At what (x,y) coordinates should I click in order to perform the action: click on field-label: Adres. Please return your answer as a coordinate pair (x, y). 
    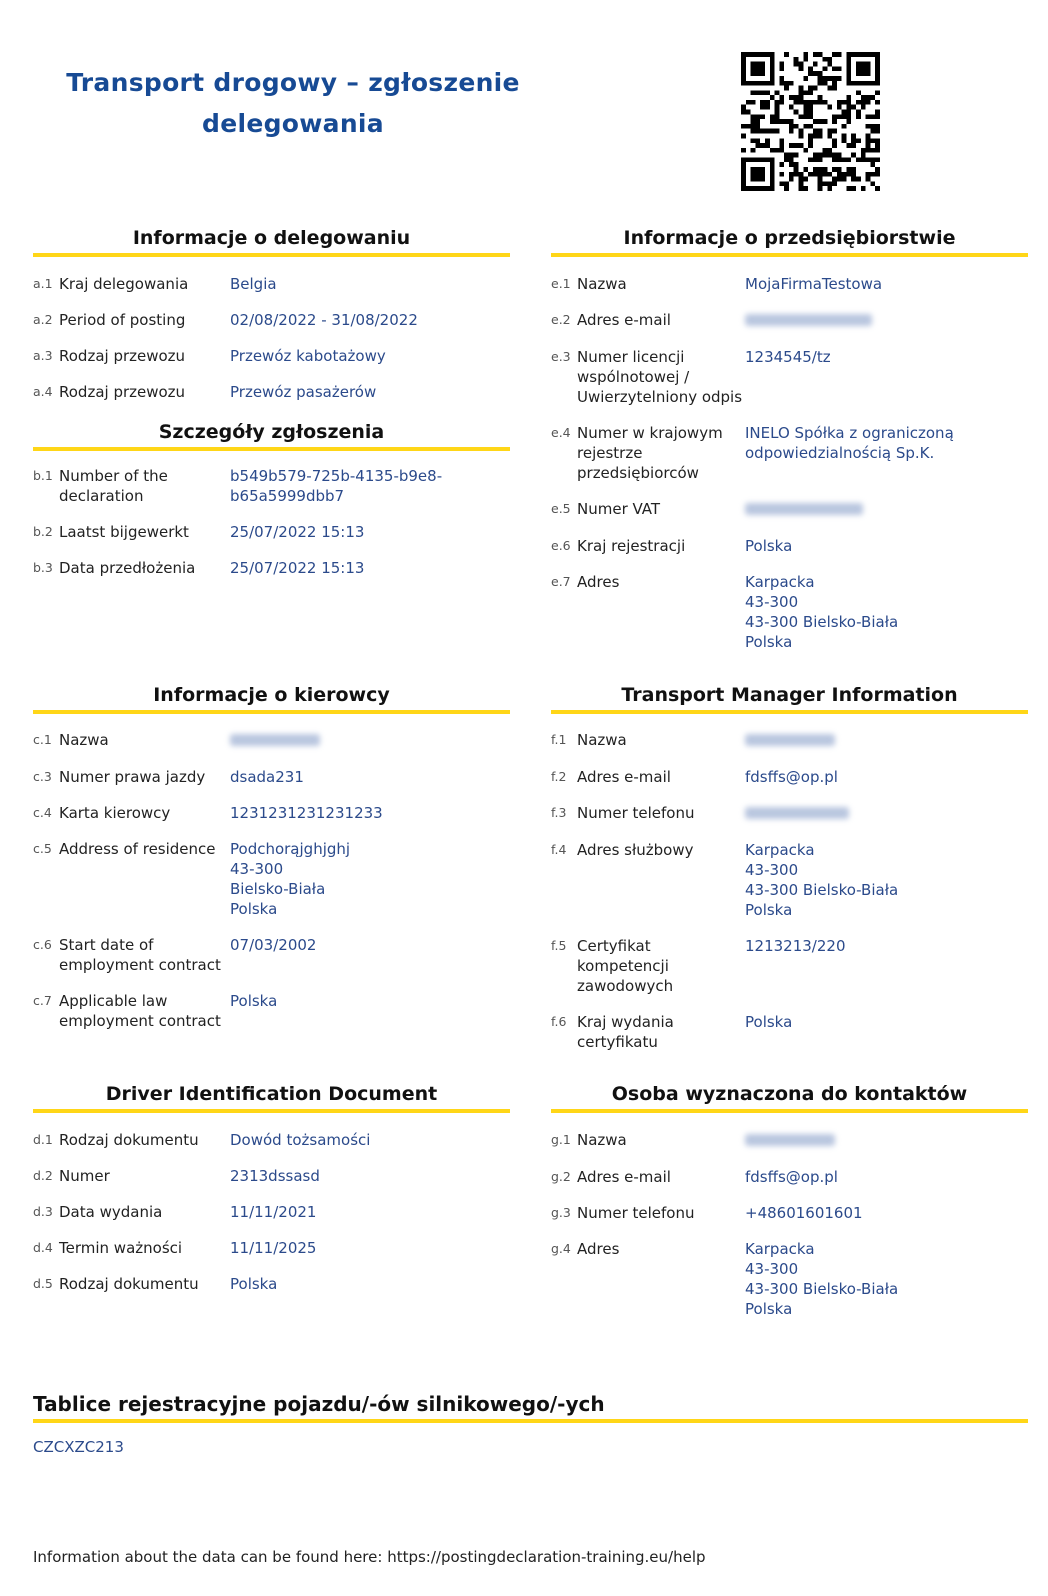
    Looking at the image, I should click on (598, 1249).